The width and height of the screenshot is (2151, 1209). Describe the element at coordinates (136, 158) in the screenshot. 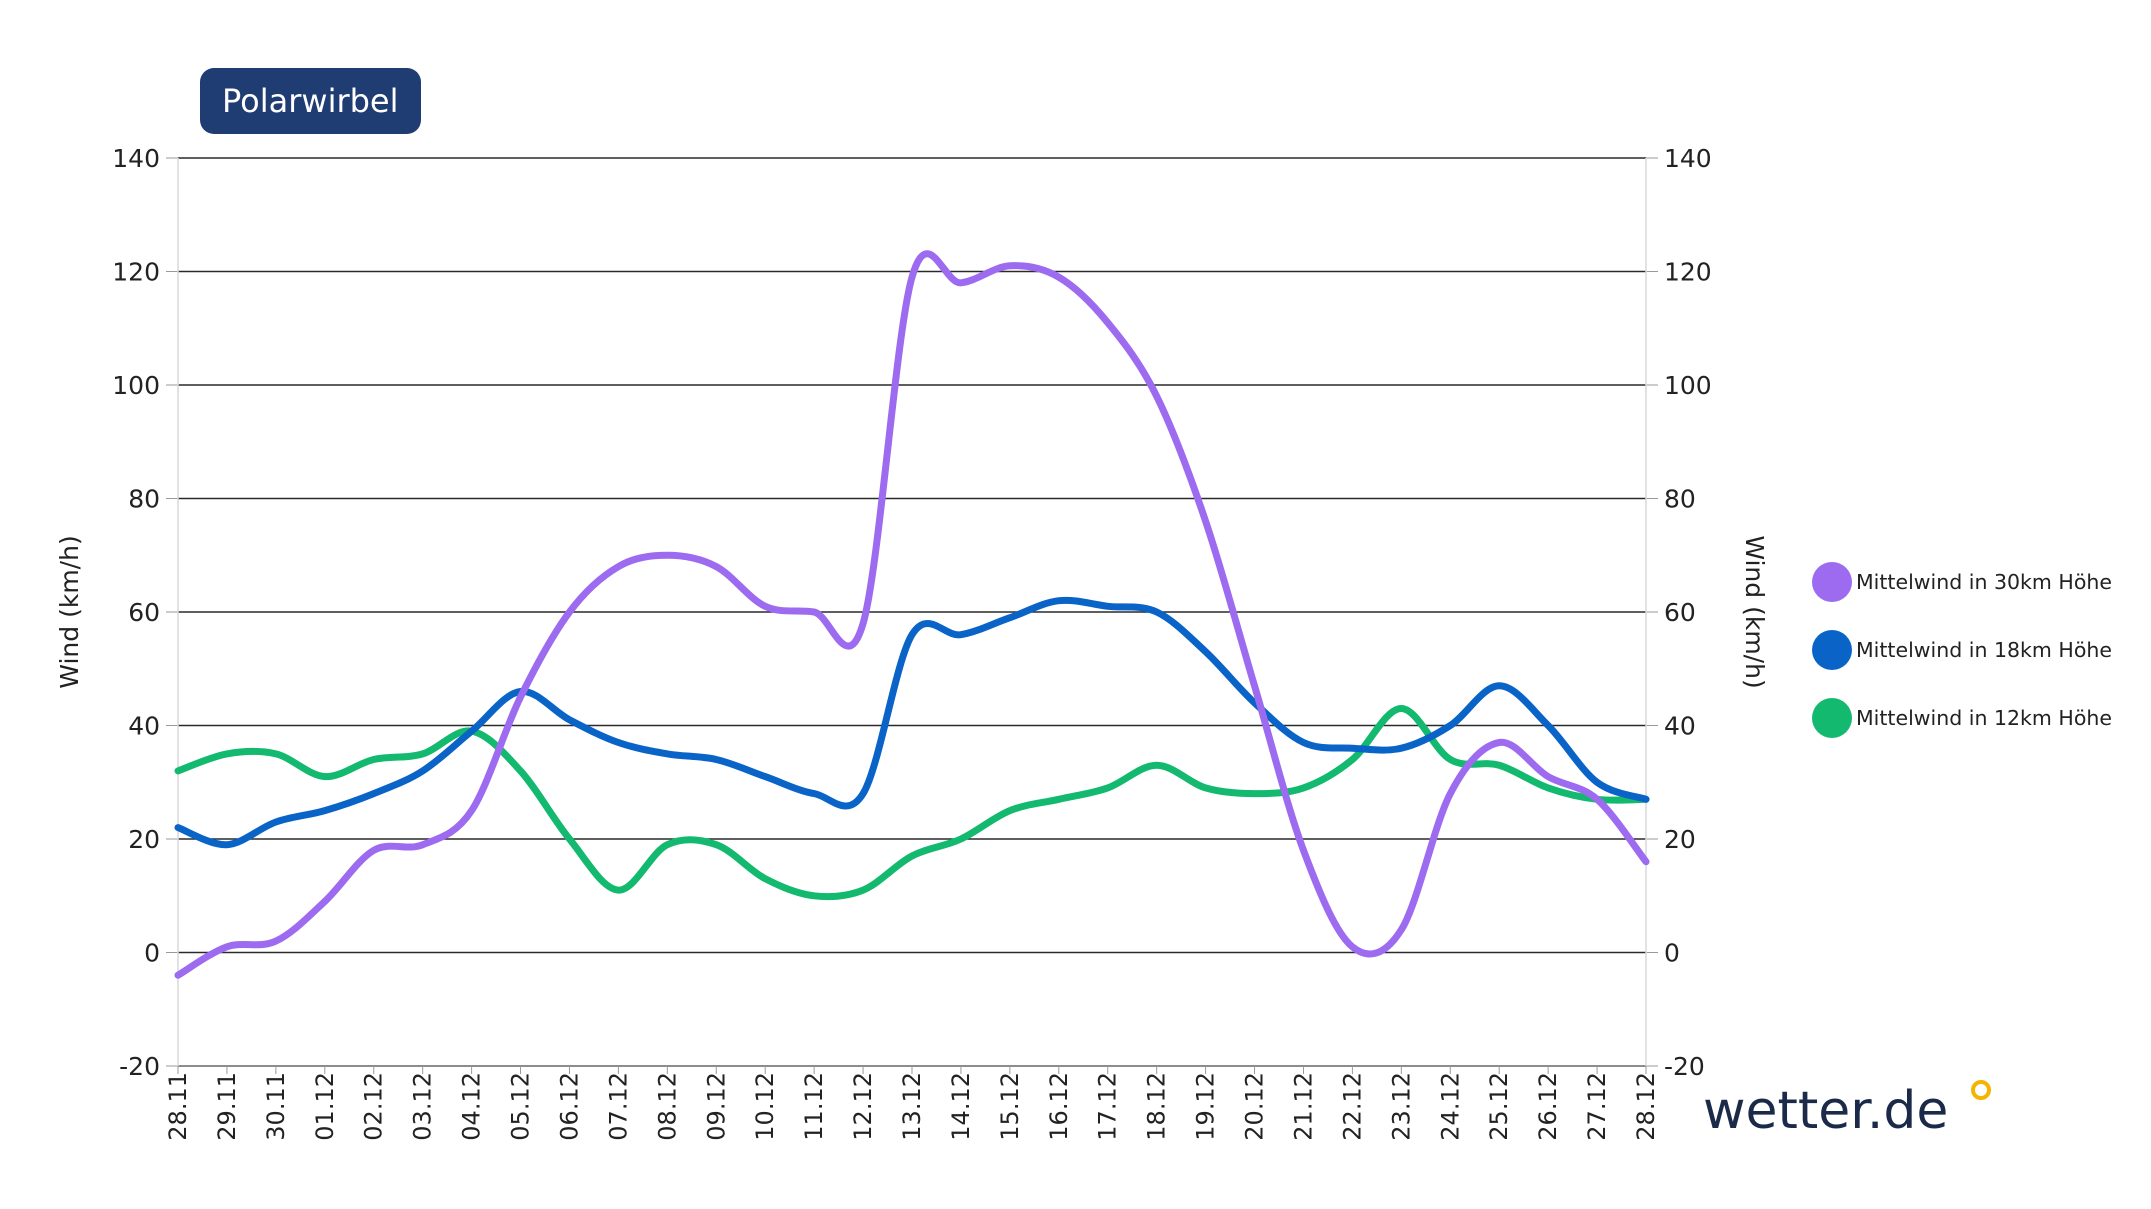

I see `y-tick-label-left: 140` at that location.